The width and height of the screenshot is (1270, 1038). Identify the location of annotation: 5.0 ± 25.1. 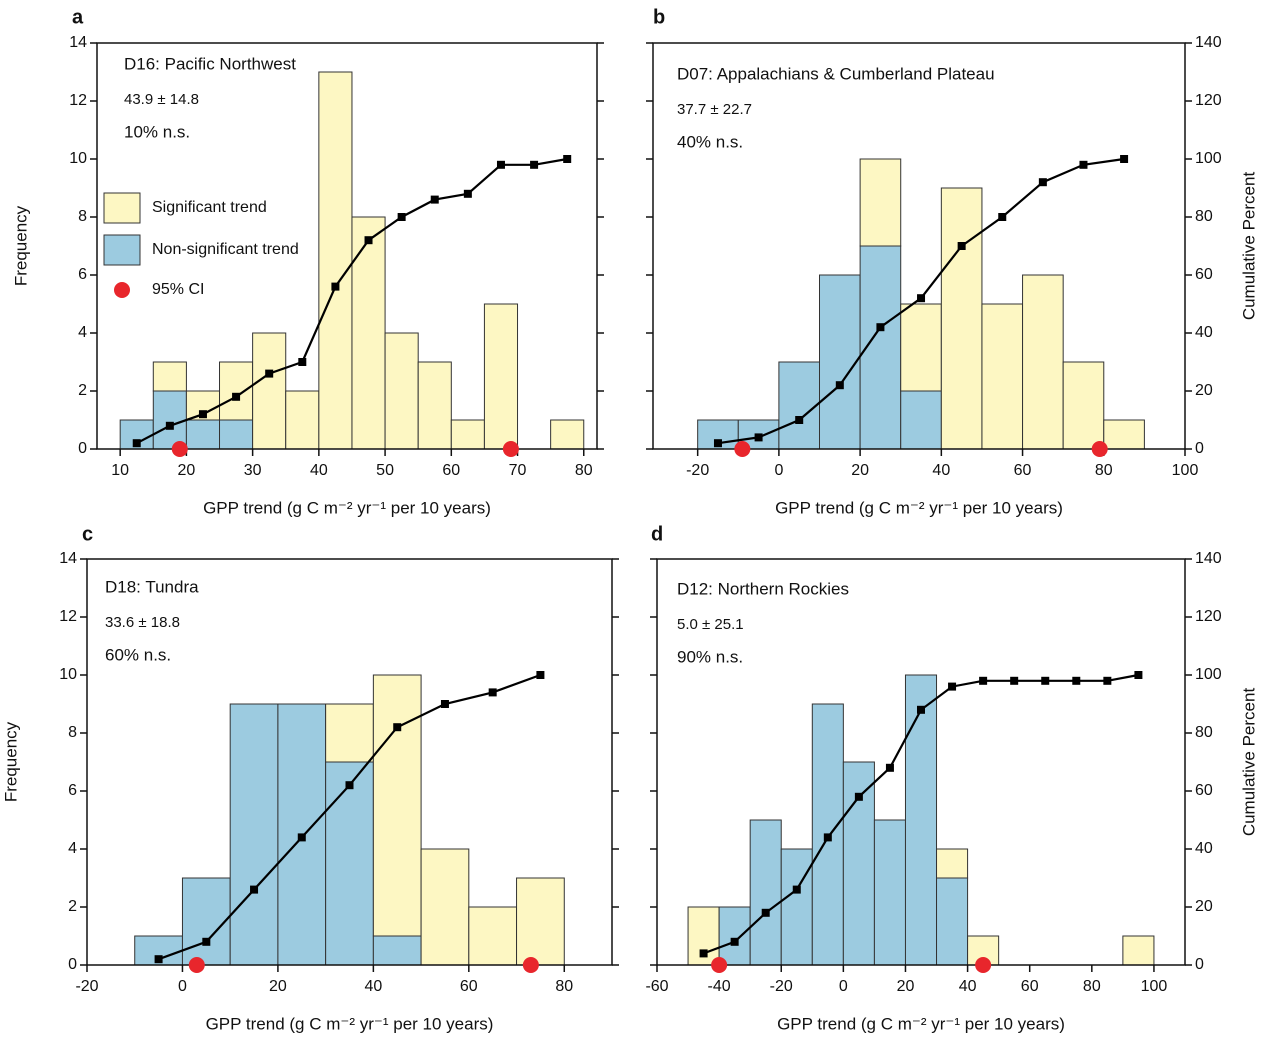
(710, 624).